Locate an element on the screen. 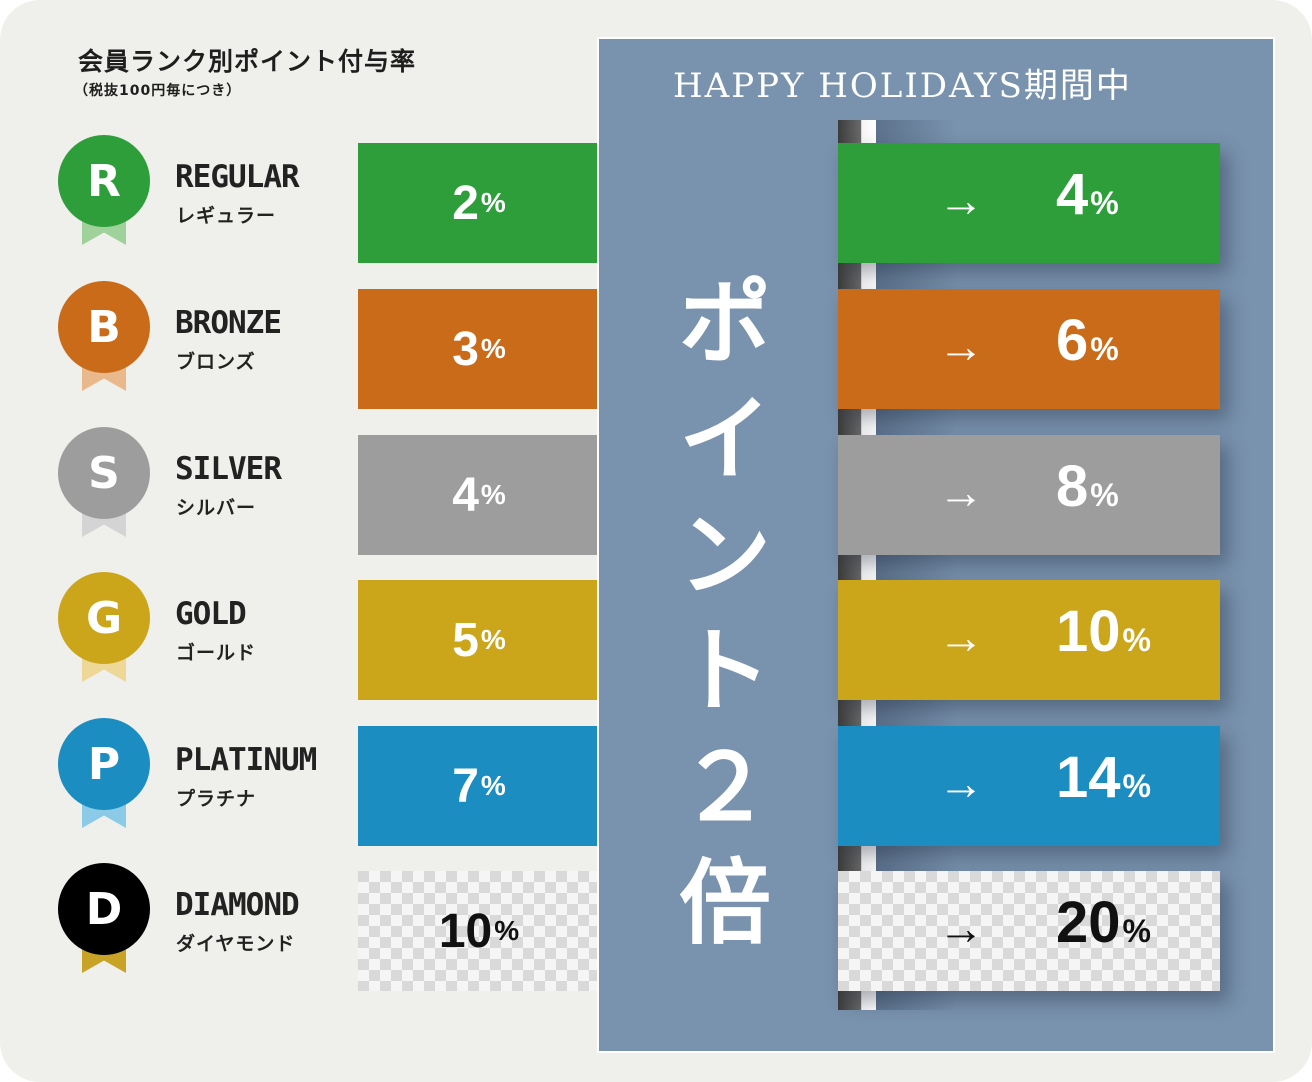 The image size is (1312, 1082). campaign-rate: 14% is located at coordinates (1103, 777).